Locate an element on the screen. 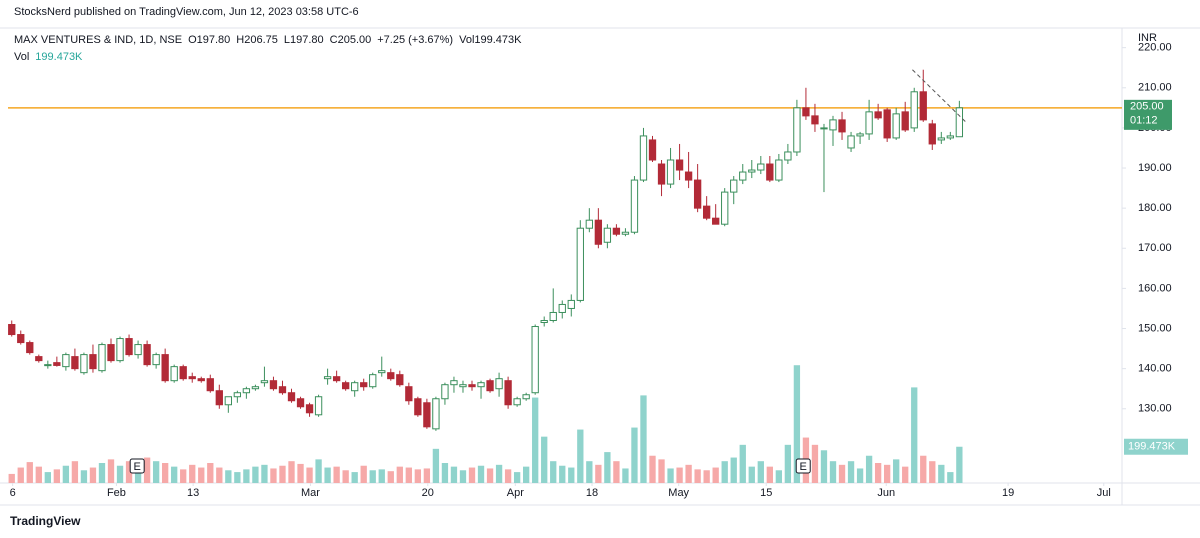  y-tick-label: 180.00 is located at coordinates (1155, 208).